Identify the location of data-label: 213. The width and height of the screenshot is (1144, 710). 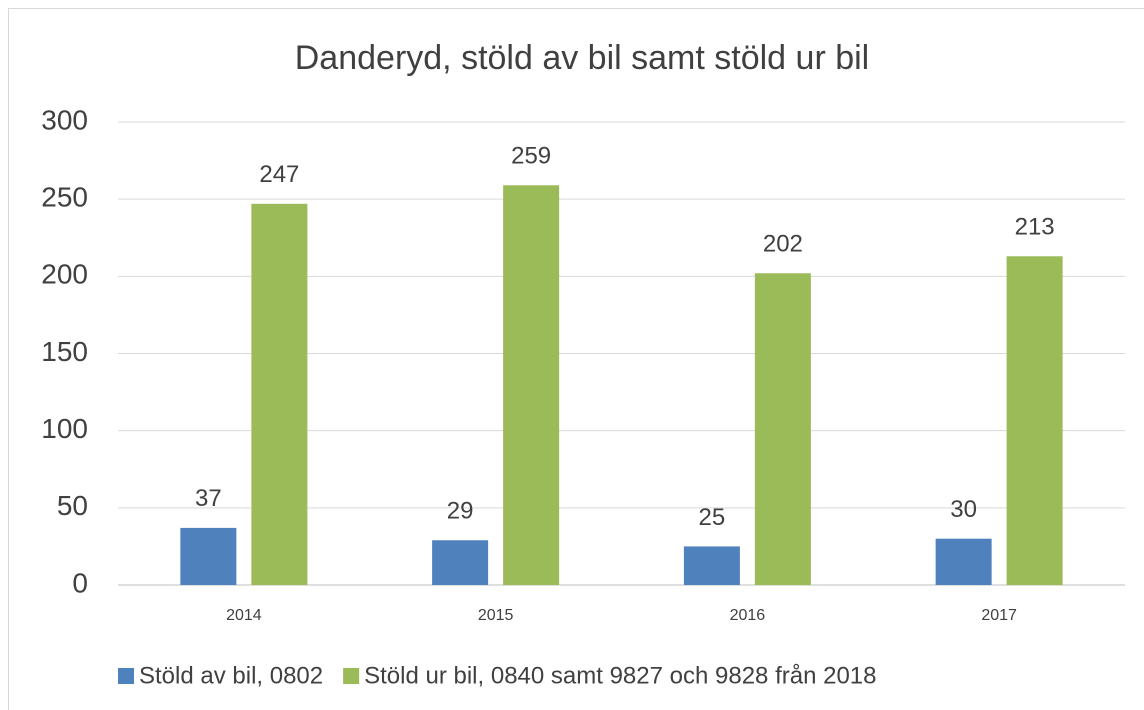
(1035, 227).